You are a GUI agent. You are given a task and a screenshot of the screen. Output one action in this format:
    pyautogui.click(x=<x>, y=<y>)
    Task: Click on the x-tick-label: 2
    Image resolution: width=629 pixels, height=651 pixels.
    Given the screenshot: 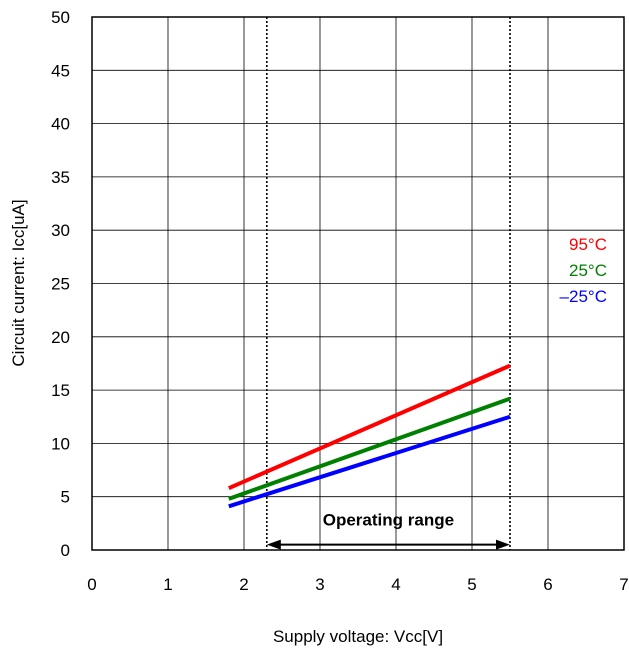 What is the action you would take?
    pyautogui.click(x=243, y=584)
    